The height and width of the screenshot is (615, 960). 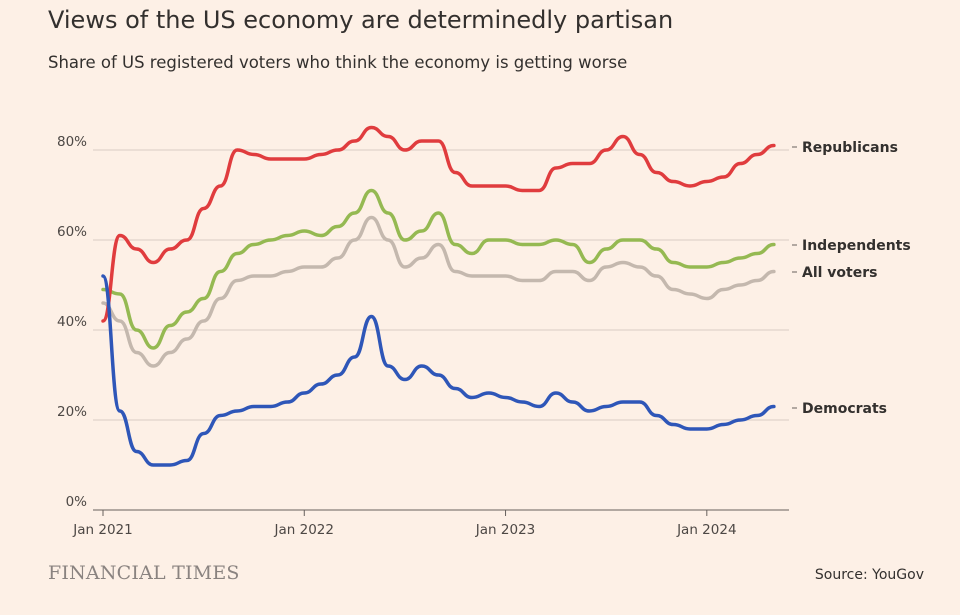 What do you see at coordinates (869, 575) in the screenshot?
I see `source-note: Source: YouGov` at bounding box center [869, 575].